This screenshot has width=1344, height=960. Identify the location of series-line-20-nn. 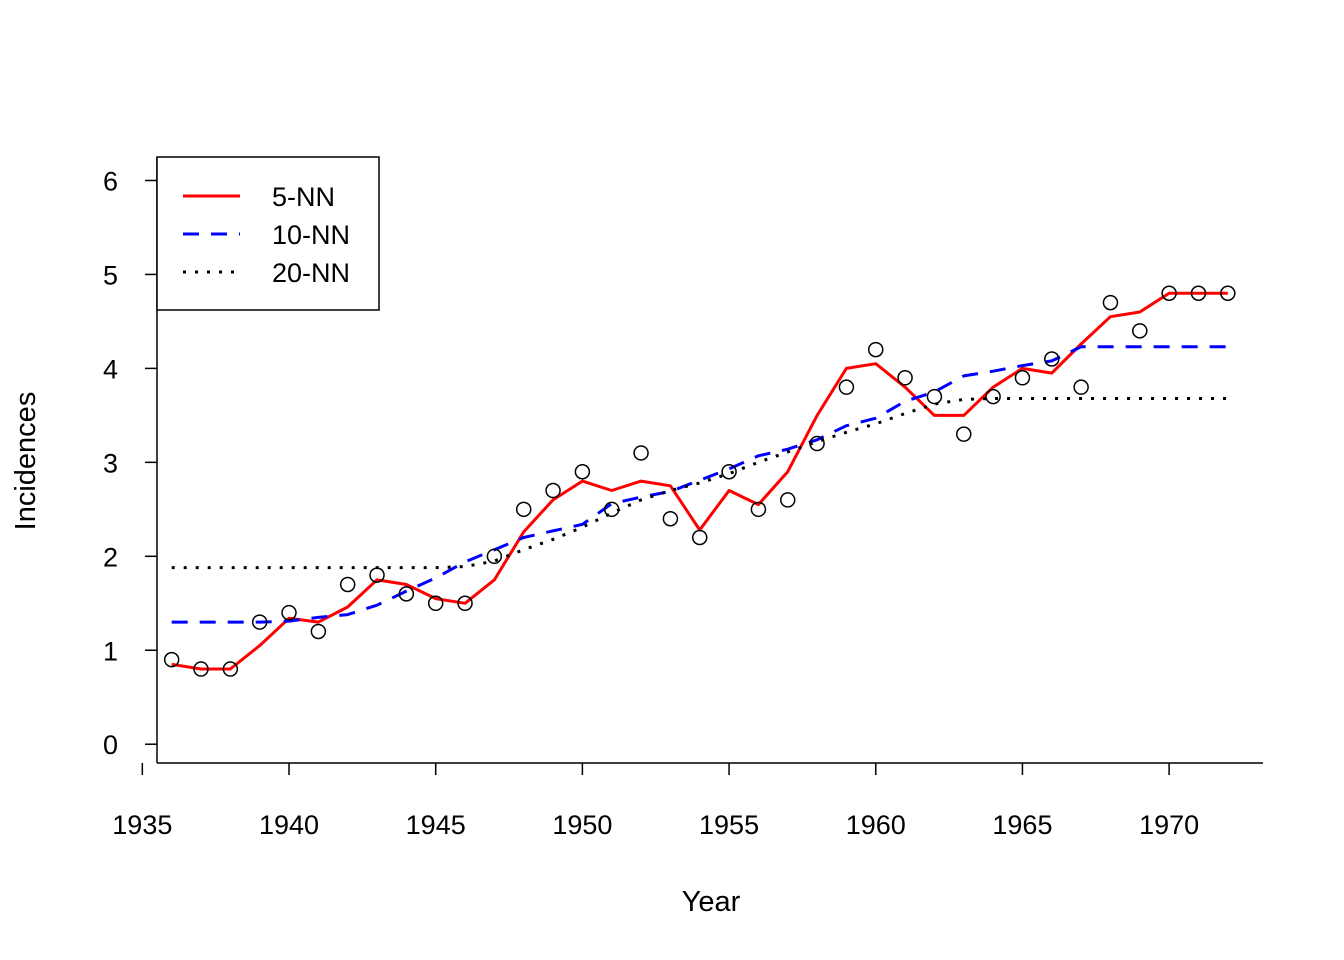
(699, 483).